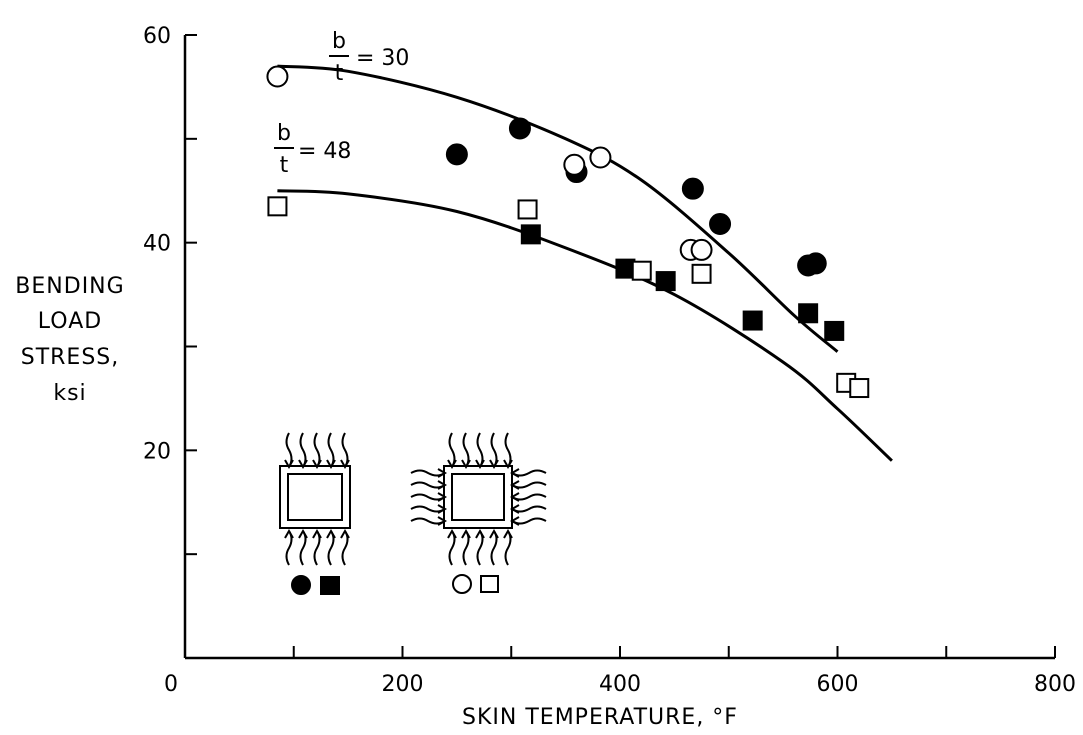 This screenshot has width=1083, height=735. What do you see at coordinates (1055, 684) in the screenshot?
I see `x-tick-label: 800` at bounding box center [1055, 684].